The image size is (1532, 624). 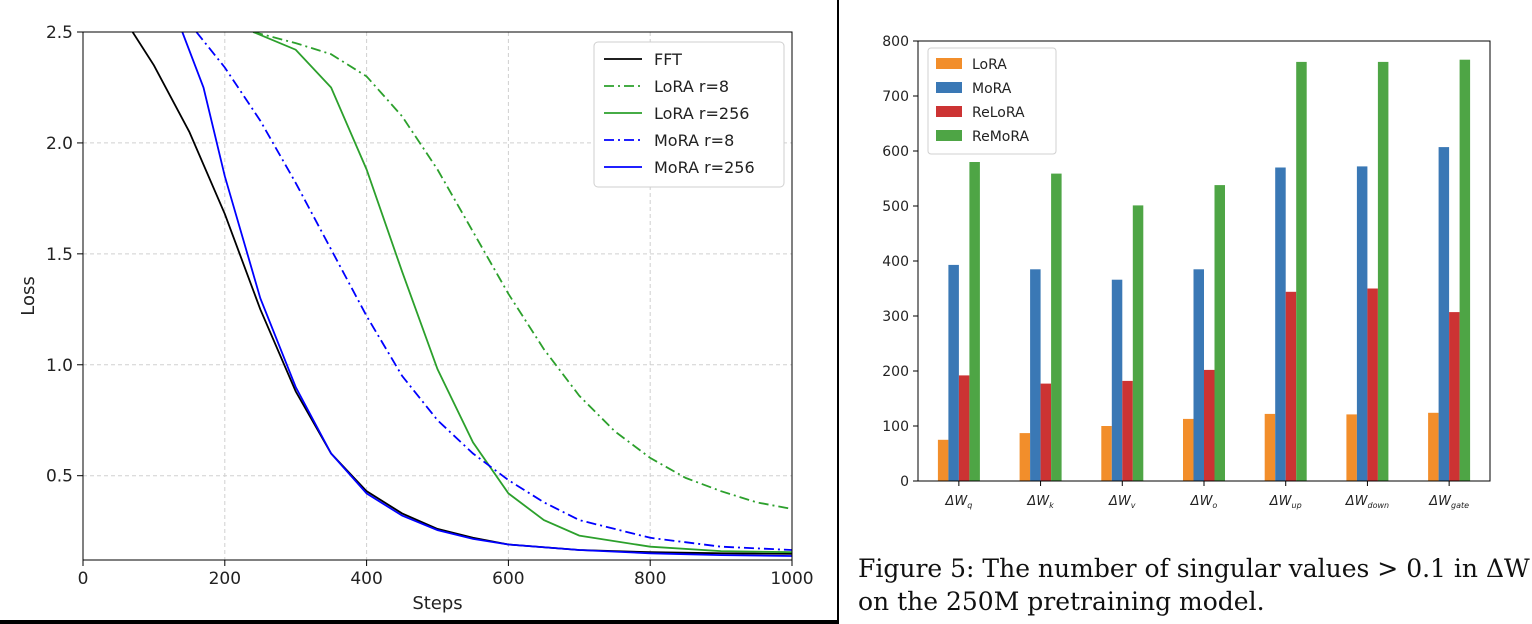 I want to click on legend-label-remora: ReMoRA, so click(x=1001, y=137).